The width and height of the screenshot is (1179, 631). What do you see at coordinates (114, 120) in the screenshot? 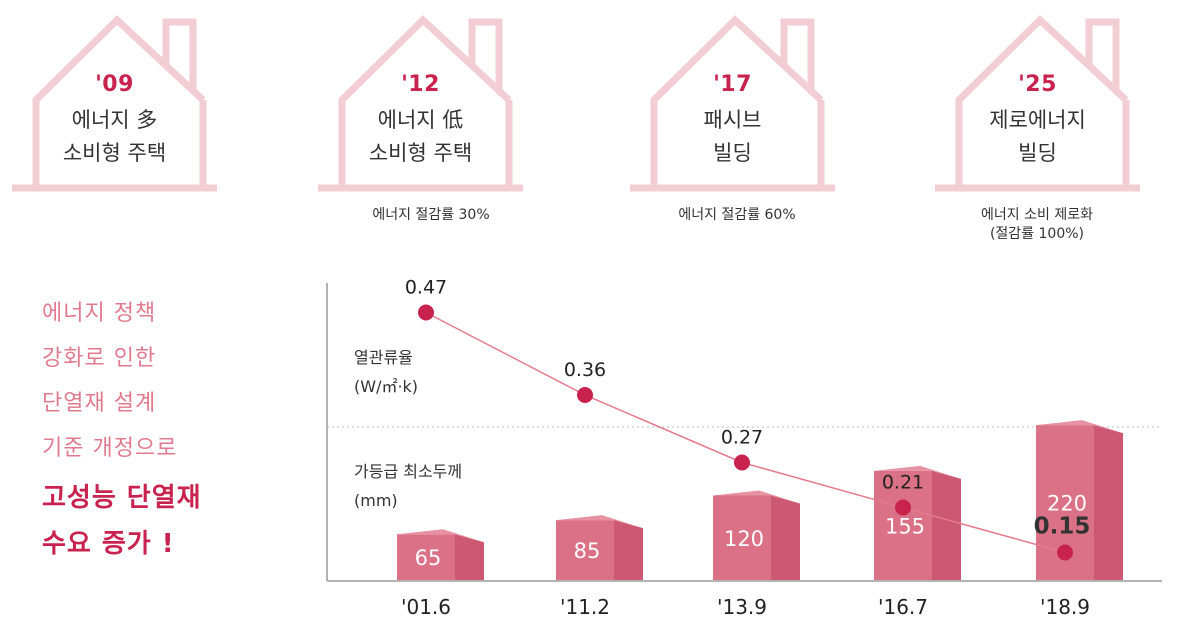
I see `house-label-line1: 에너지 多` at bounding box center [114, 120].